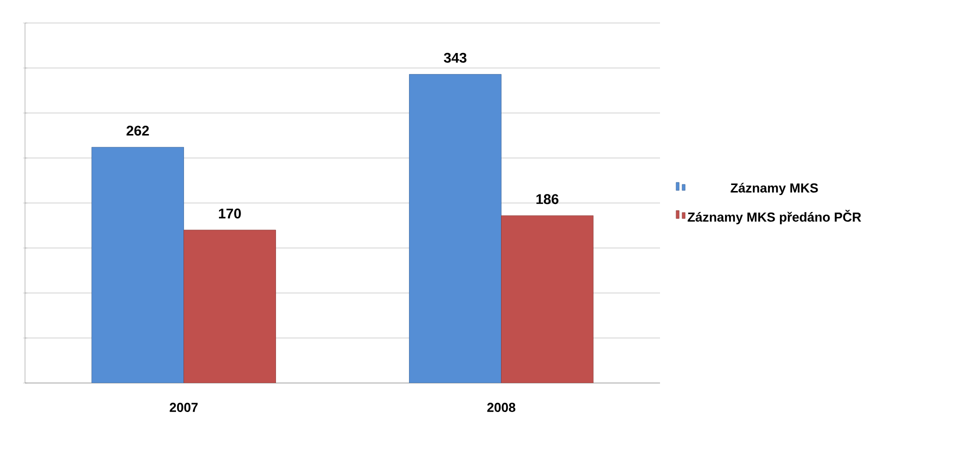  Describe the element at coordinates (775, 217) in the screenshot. I see `legend-label: Záznamy MKS předáno PČR` at that location.